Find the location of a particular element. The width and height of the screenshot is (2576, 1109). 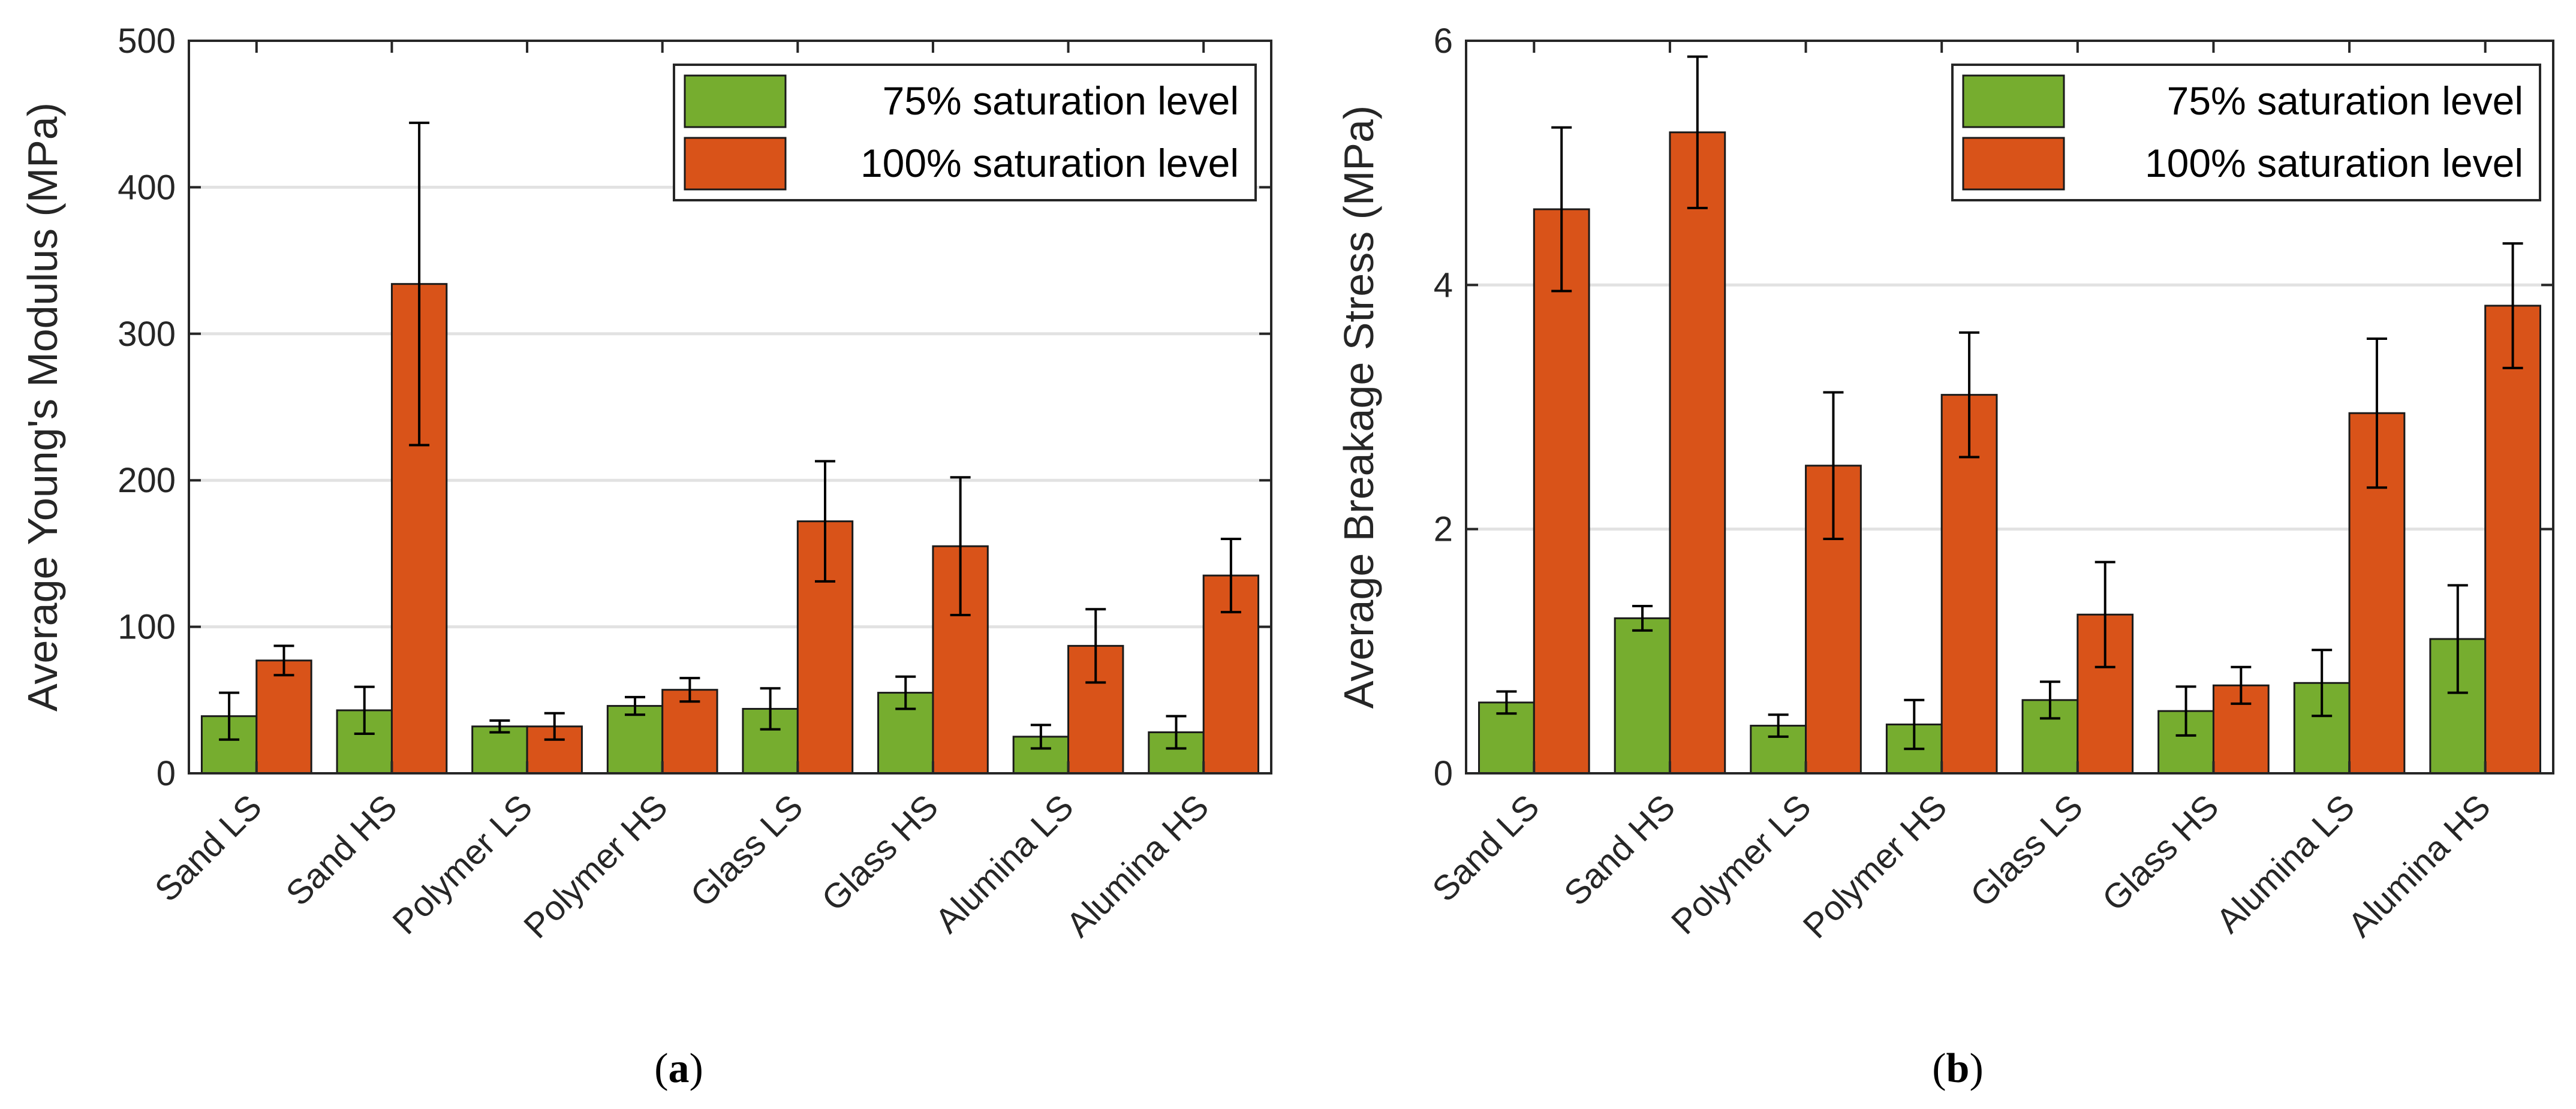

bar-sat100-sand-hs is located at coordinates (1697, 453).